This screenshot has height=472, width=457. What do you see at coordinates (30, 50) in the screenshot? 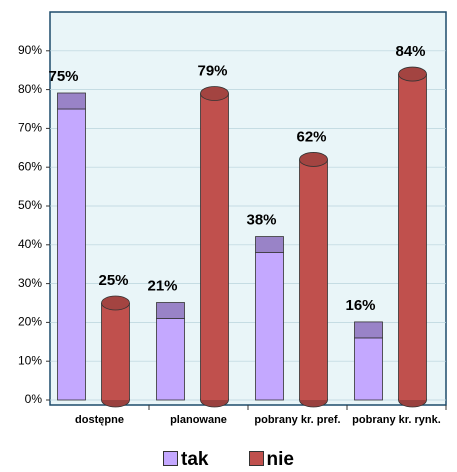
I see `y-tick-label: 90%` at bounding box center [30, 50].